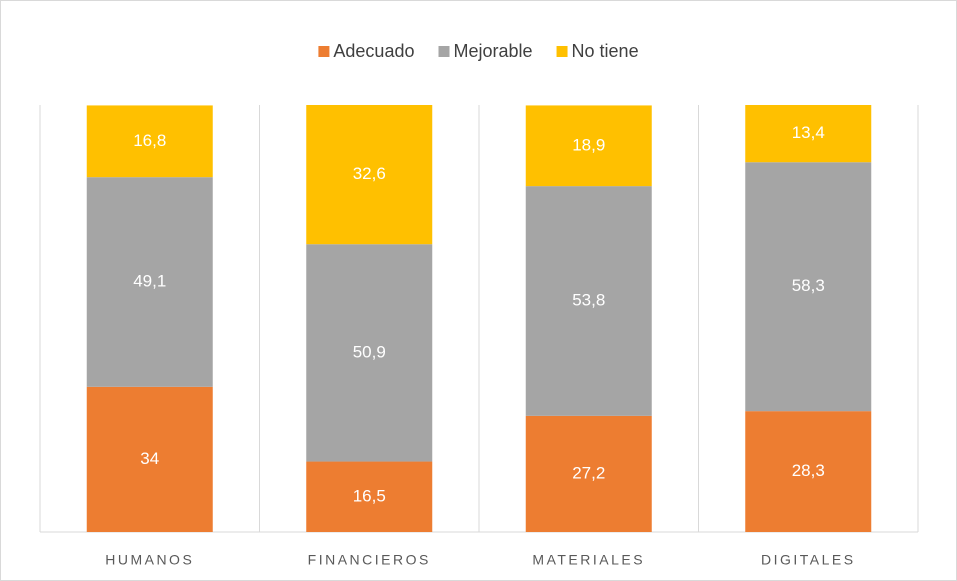 Image resolution: width=957 pixels, height=581 pixels. I want to click on x-tick-label: FINANCIEROS, so click(369, 560).